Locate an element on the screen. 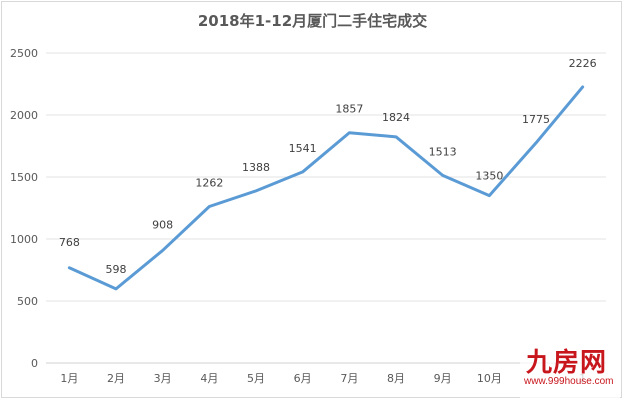 The width and height of the screenshot is (625, 401). x-axis-ticks: 1月2月3月4月5月6月7月8月9月10月1 is located at coordinates (323, 378).